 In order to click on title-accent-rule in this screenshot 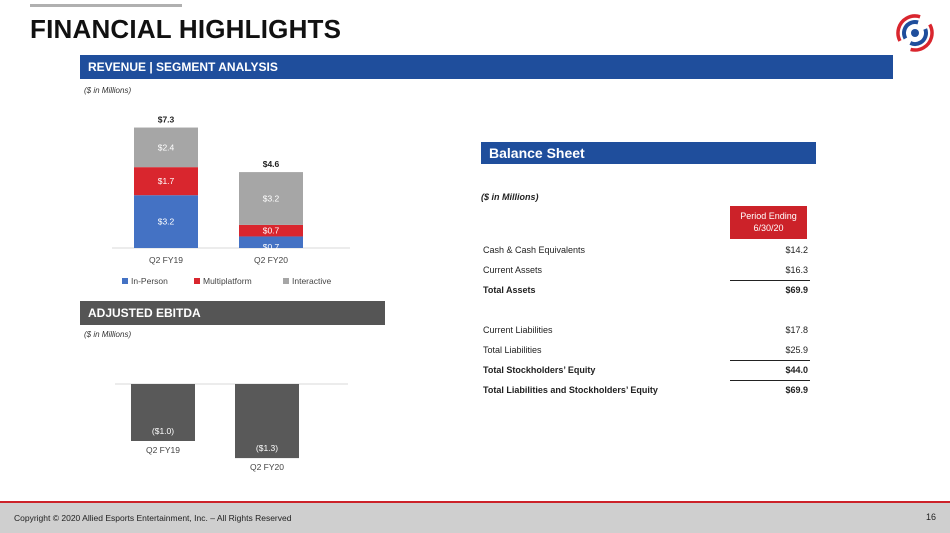, I will do `click(106, 5)`.